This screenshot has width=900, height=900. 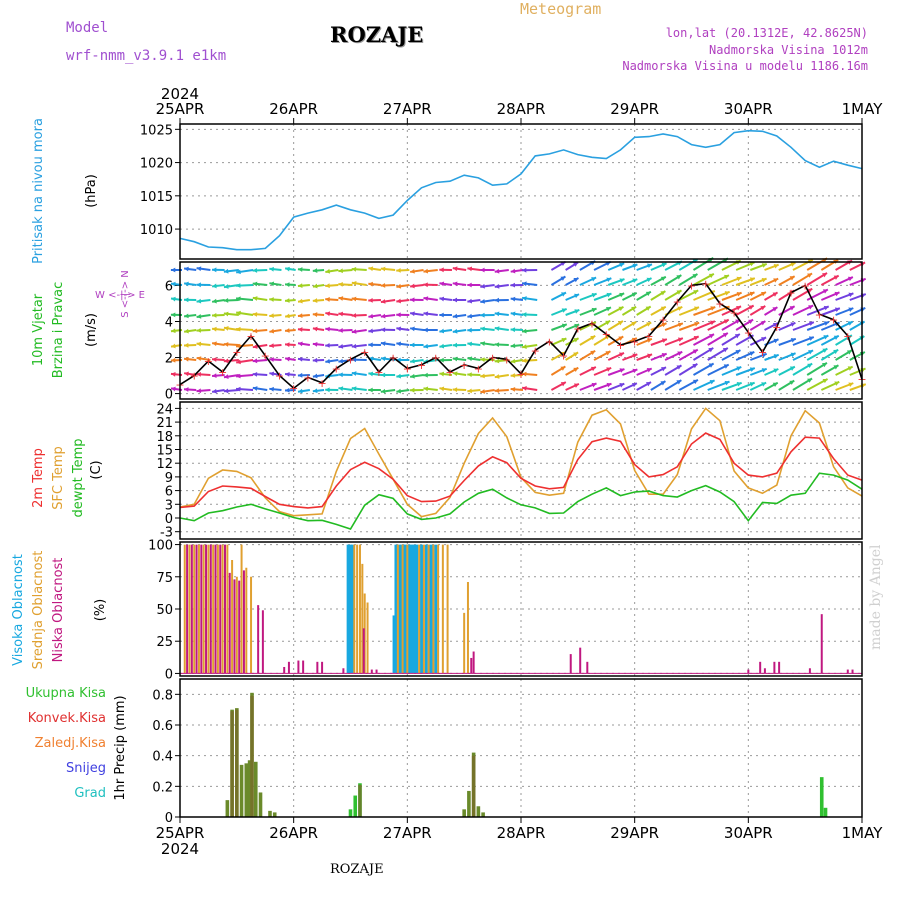 I want to click on y-tick-label: 25, so click(x=164, y=642).